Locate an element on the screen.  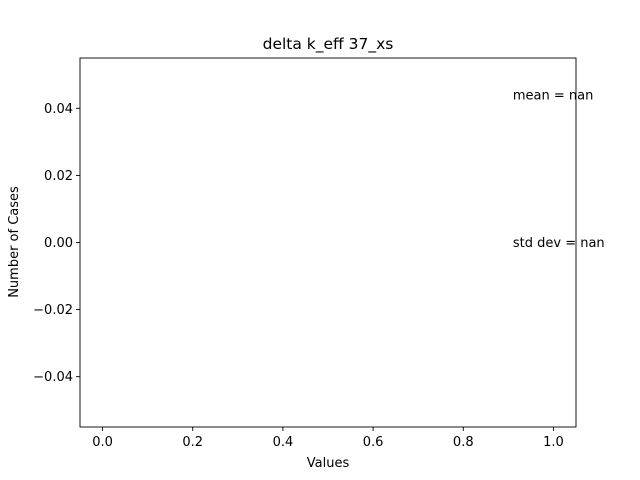
x-tick-label: 0.4 is located at coordinates (283, 442).